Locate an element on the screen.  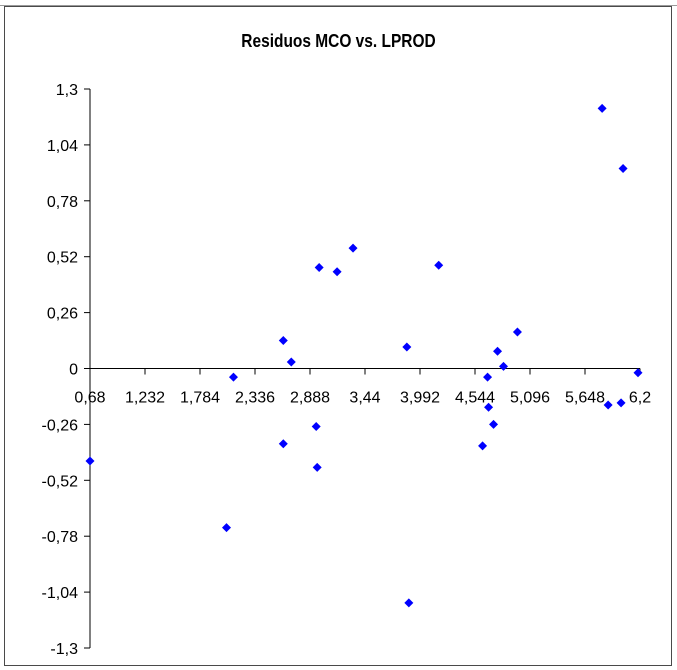
x-tick-label: 5,096 is located at coordinates (530, 398).